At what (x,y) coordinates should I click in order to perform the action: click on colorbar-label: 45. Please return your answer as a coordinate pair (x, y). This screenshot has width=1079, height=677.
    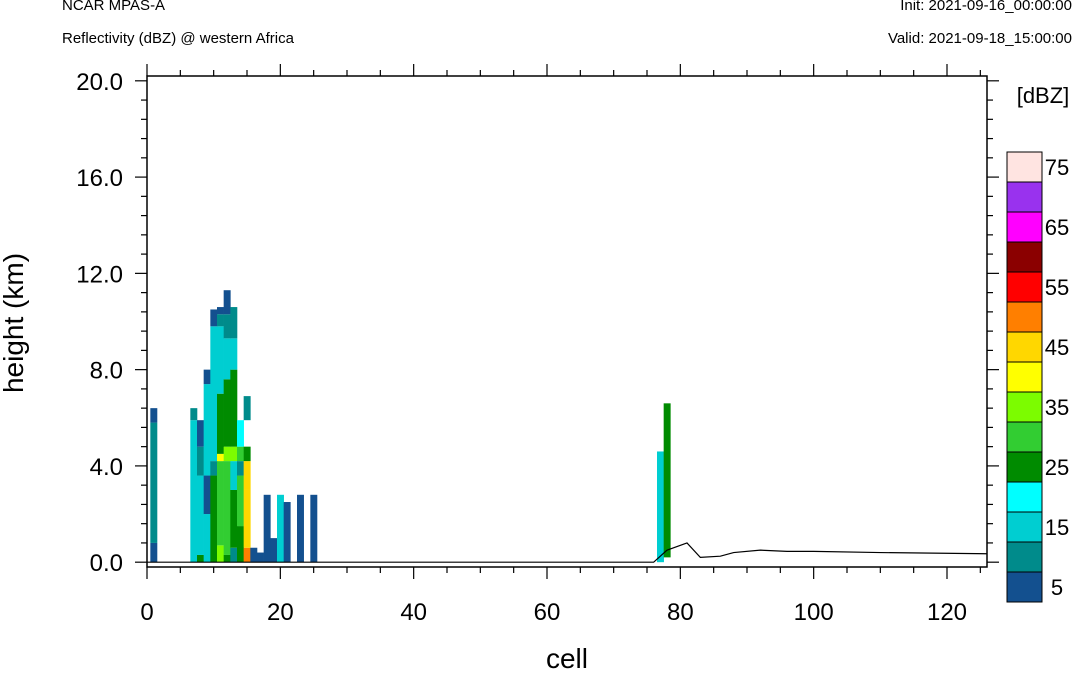
    Looking at the image, I should click on (1057, 347).